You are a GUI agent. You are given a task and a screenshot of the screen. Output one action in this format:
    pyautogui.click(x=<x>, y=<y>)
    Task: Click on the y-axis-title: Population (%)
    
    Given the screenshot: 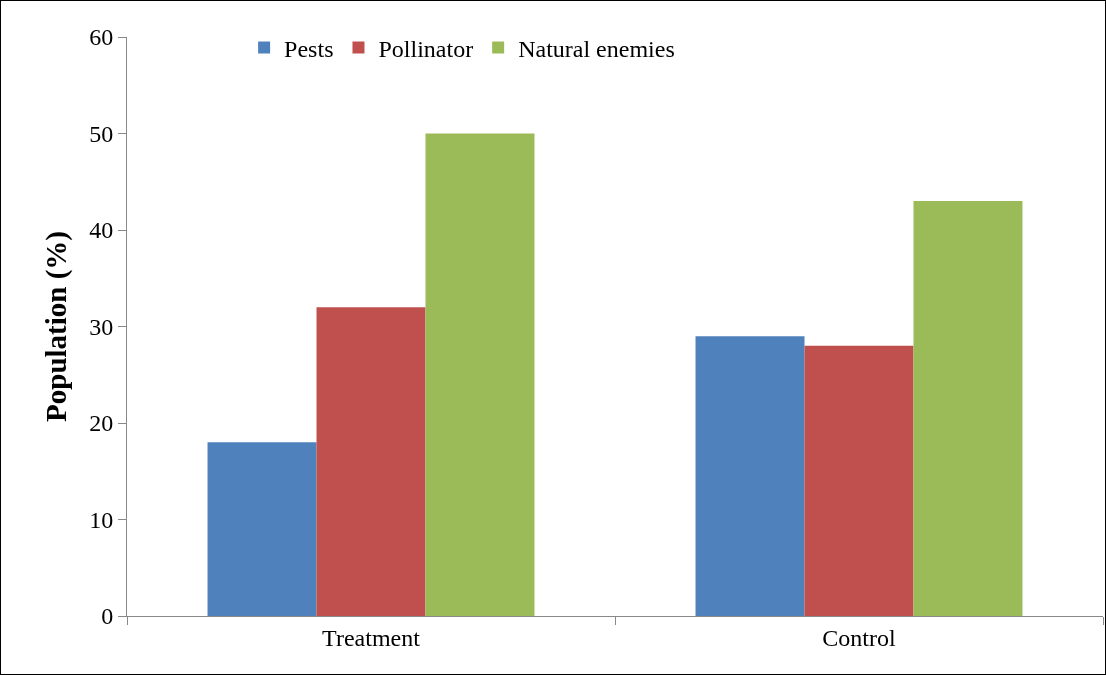 What is the action you would take?
    pyautogui.click(x=56, y=326)
    